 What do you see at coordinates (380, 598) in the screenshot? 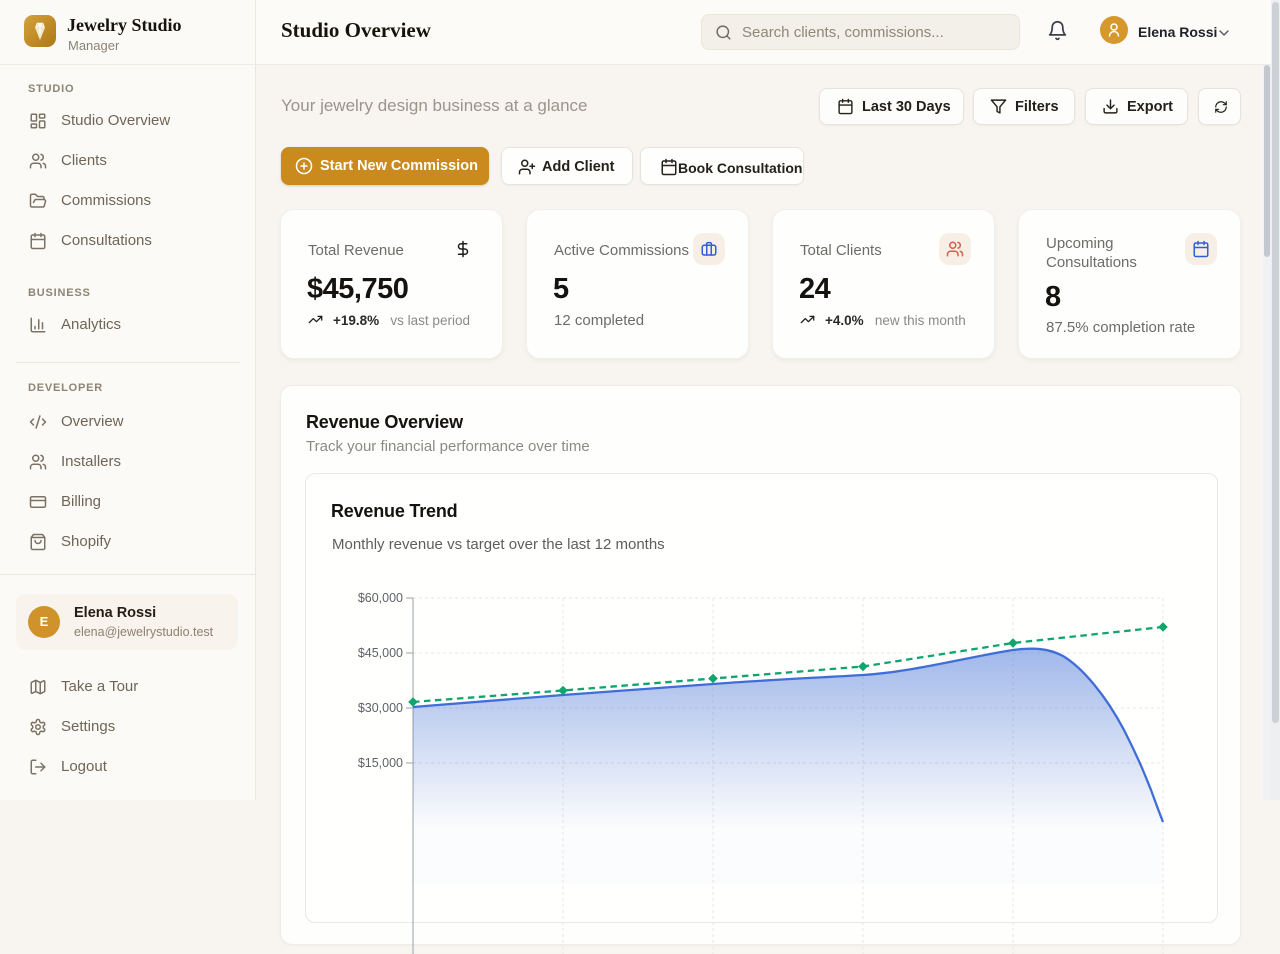
I see `svg-text: $60,000` at bounding box center [380, 598].